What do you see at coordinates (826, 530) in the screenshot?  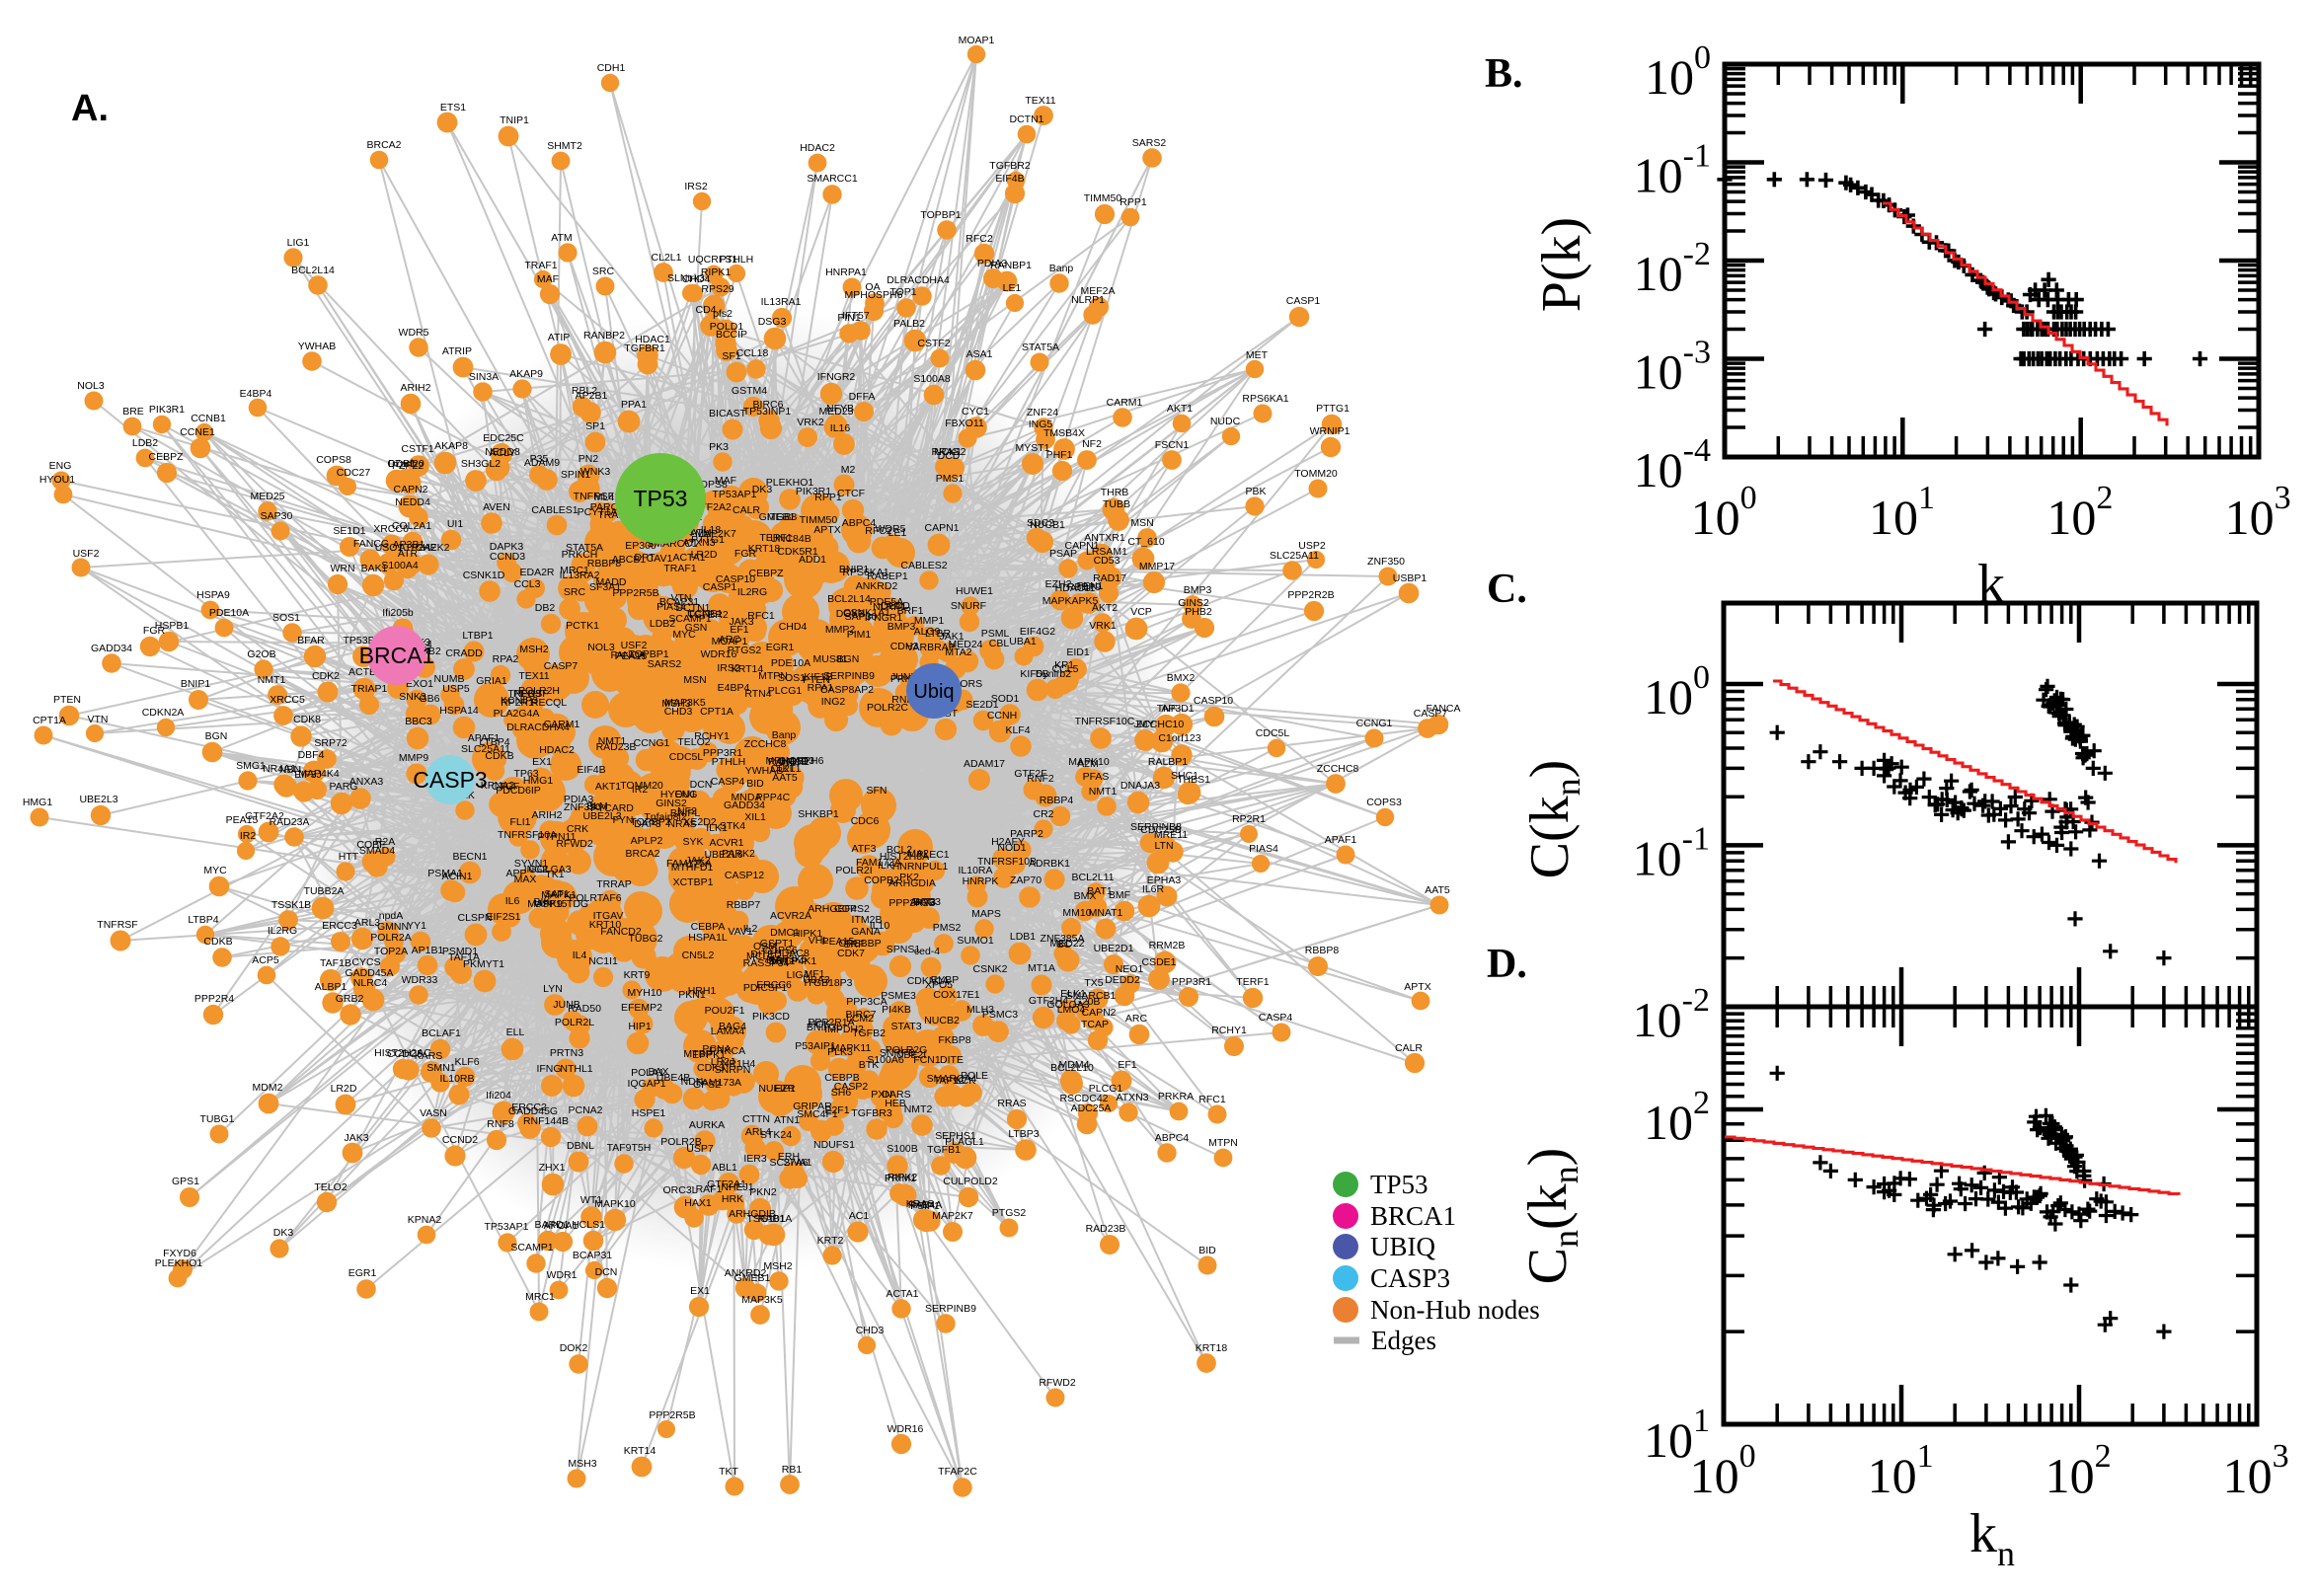 I see `svg-text: APTX` at bounding box center [826, 530].